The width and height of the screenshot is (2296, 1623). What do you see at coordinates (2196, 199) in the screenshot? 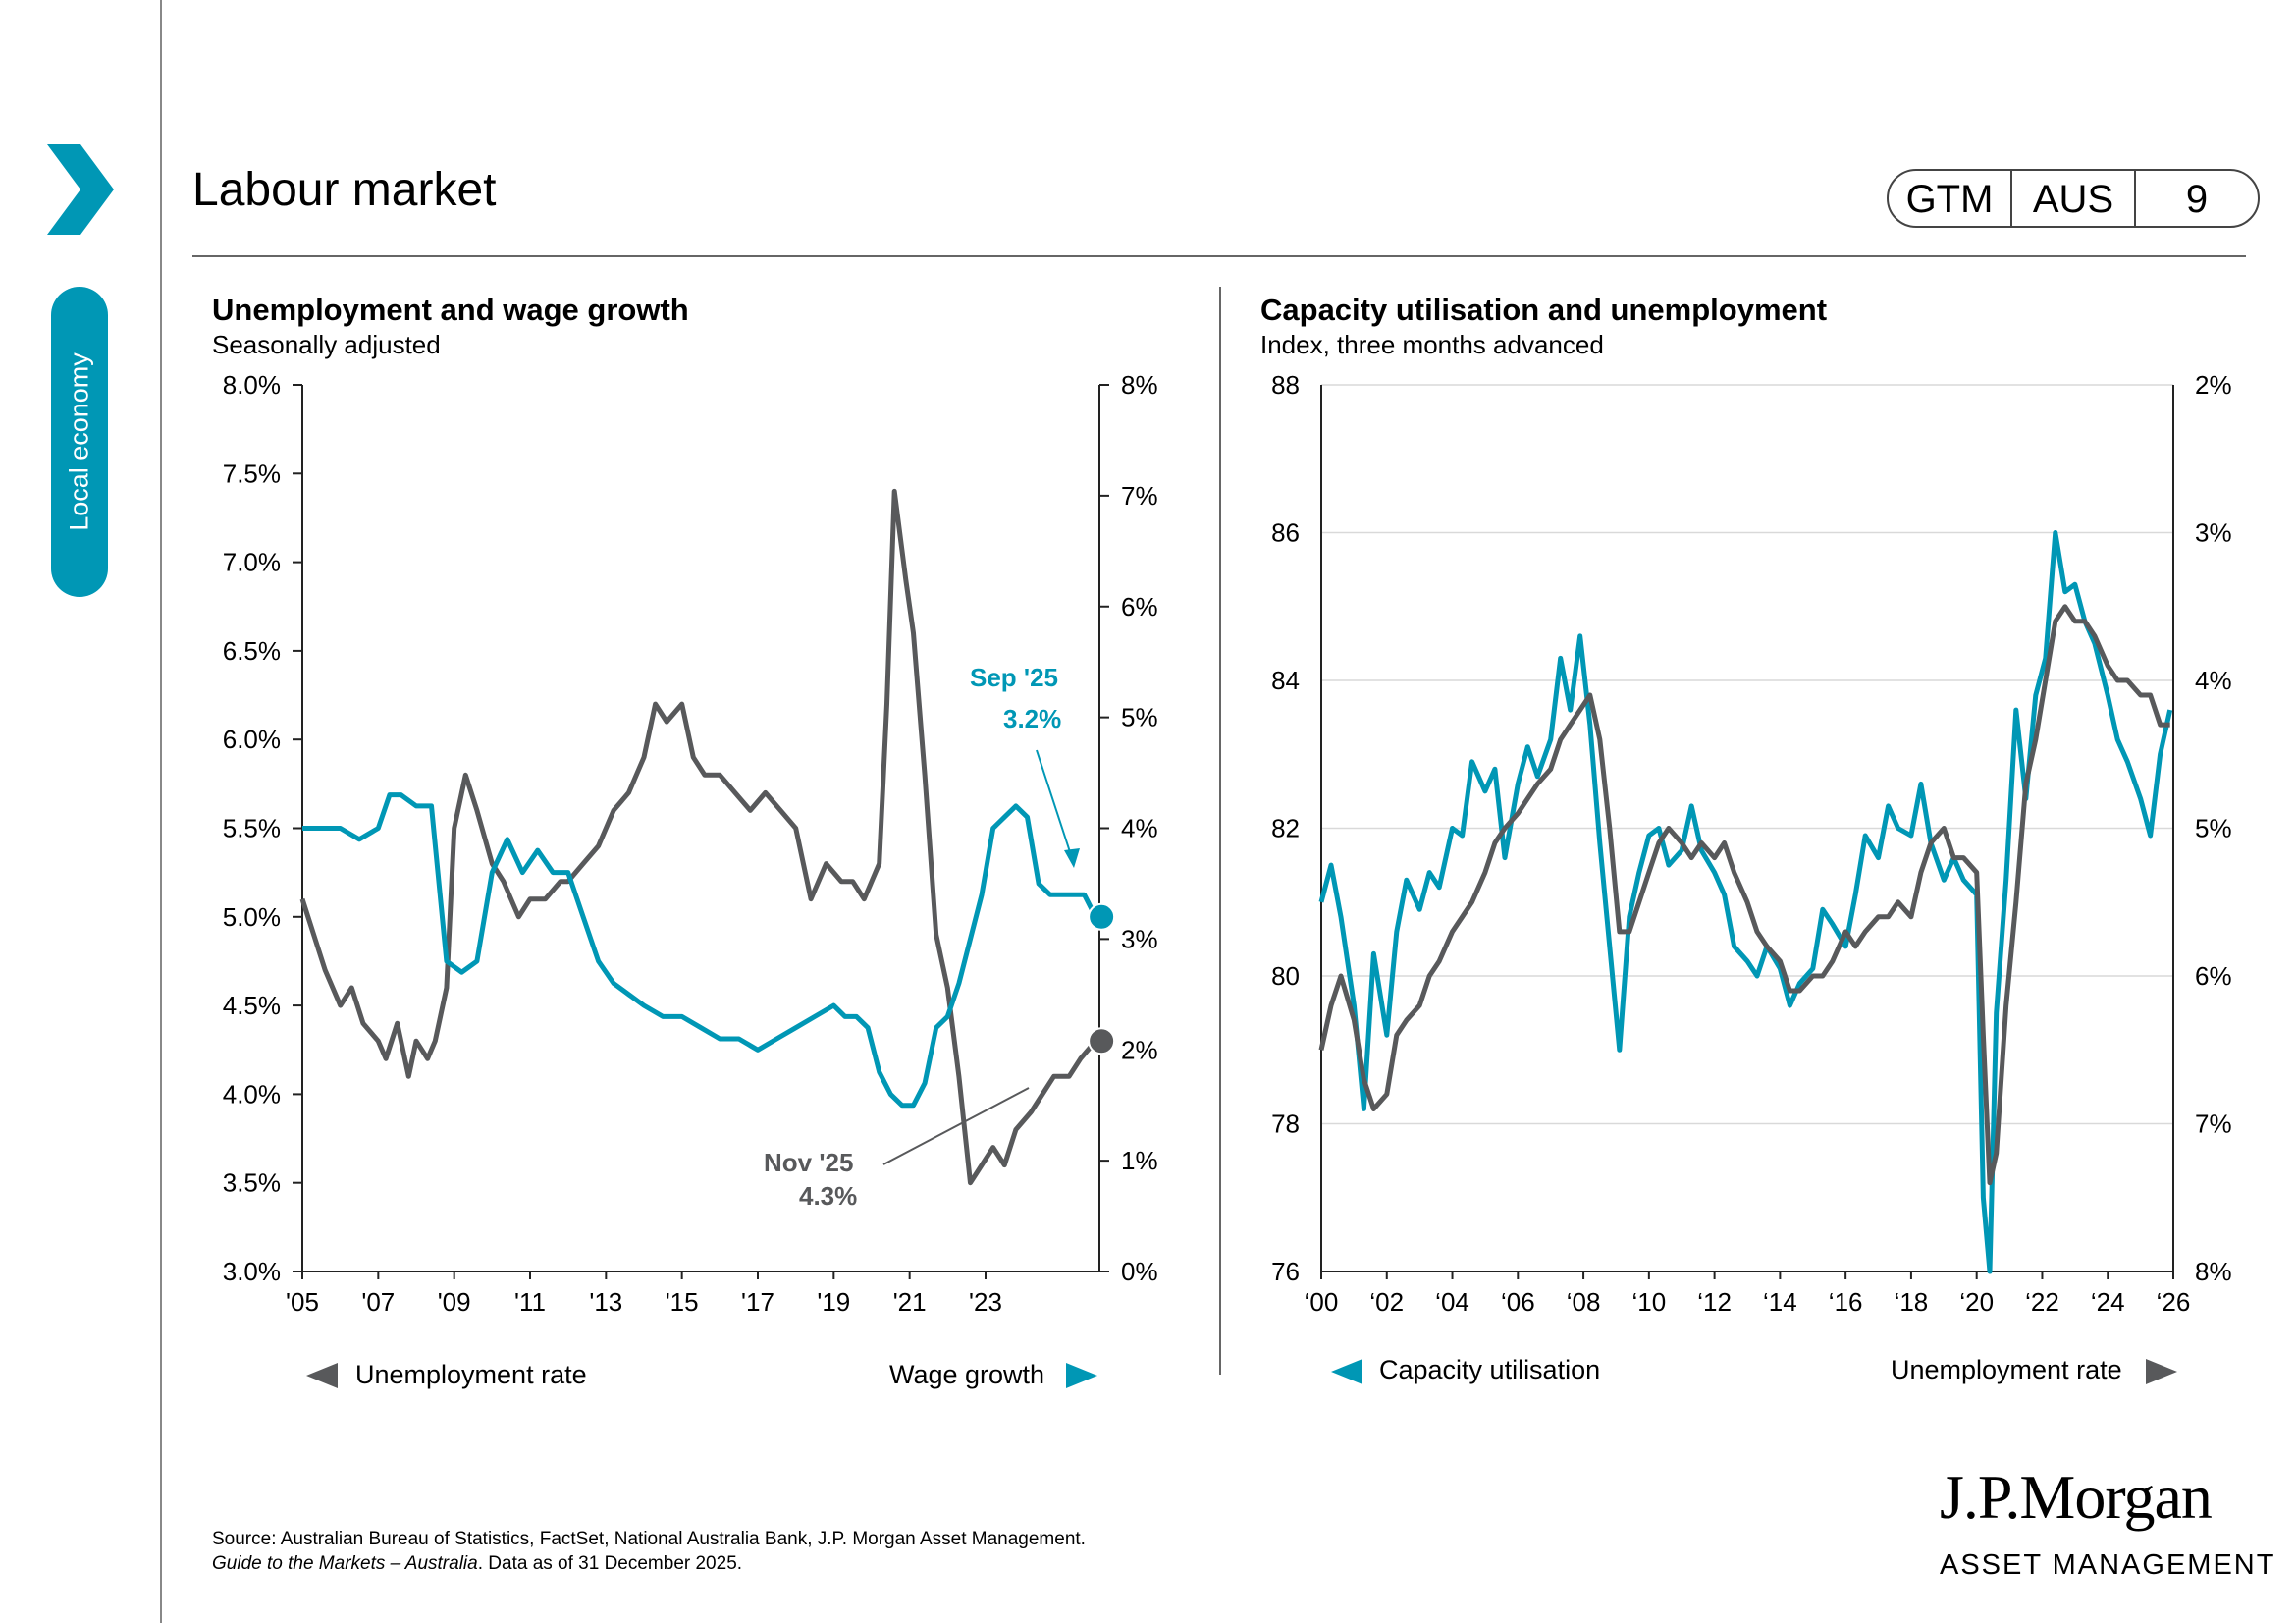
I see `tag-page-number: 9` at bounding box center [2196, 199].